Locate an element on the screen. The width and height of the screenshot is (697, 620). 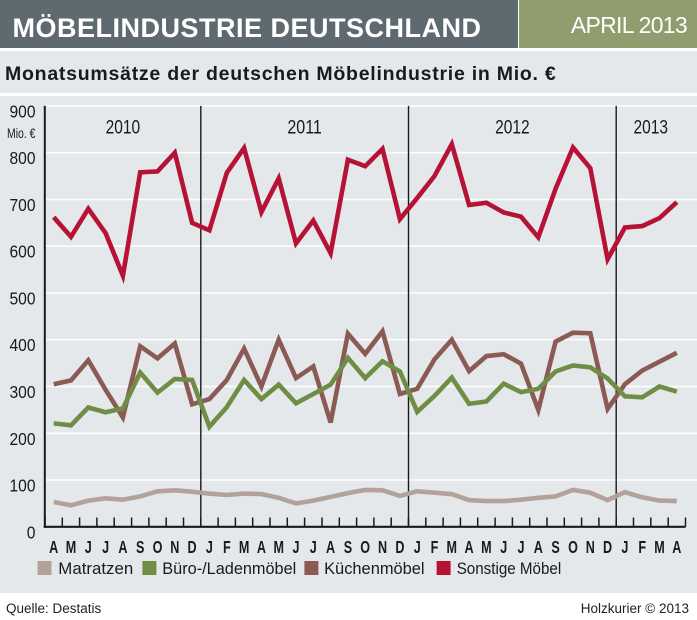
svg-text: 300 is located at coordinates (23, 392).